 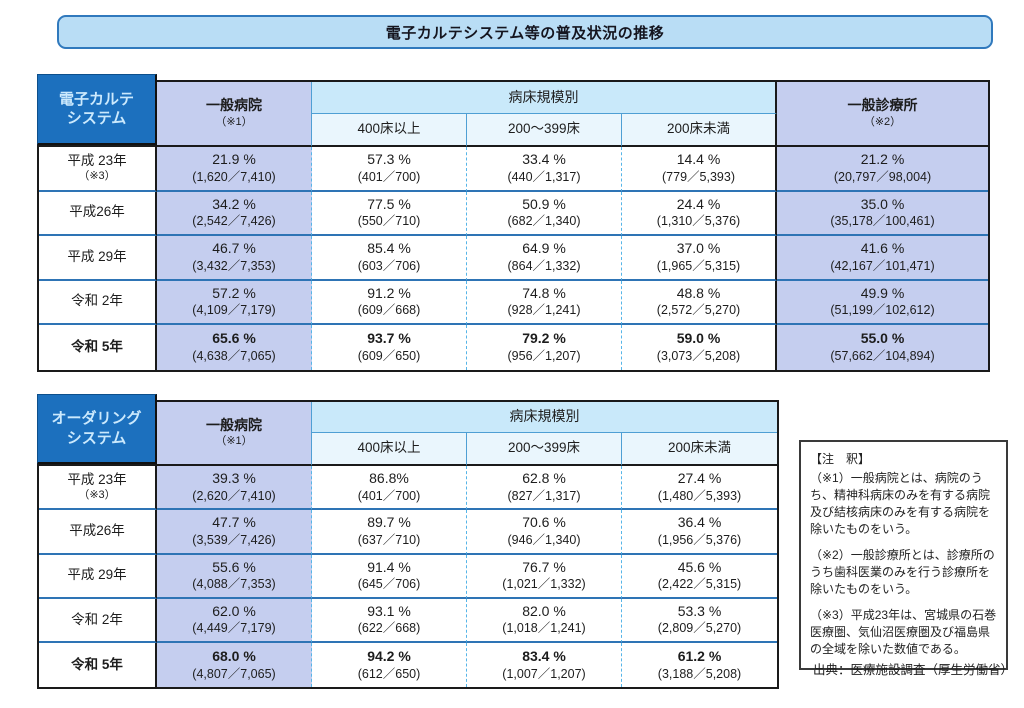 I want to click on value-cell: 21.2 % (20,797／98,004), so click(x=882, y=169).